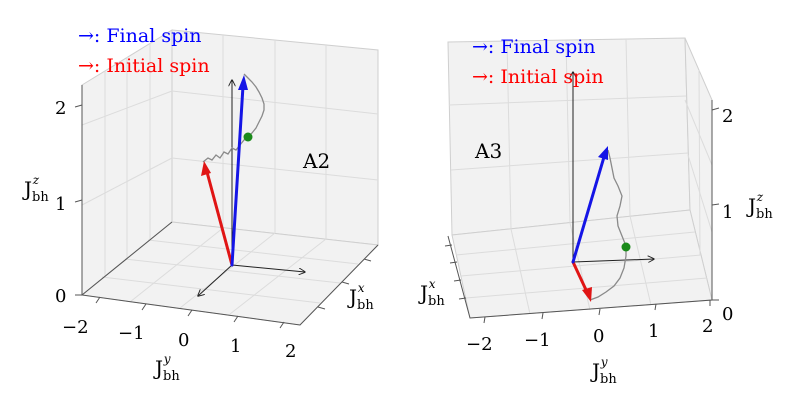 The height and width of the screenshot is (400, 800). I want to click on y-tick-a3-2: 0, so click(598, 336).